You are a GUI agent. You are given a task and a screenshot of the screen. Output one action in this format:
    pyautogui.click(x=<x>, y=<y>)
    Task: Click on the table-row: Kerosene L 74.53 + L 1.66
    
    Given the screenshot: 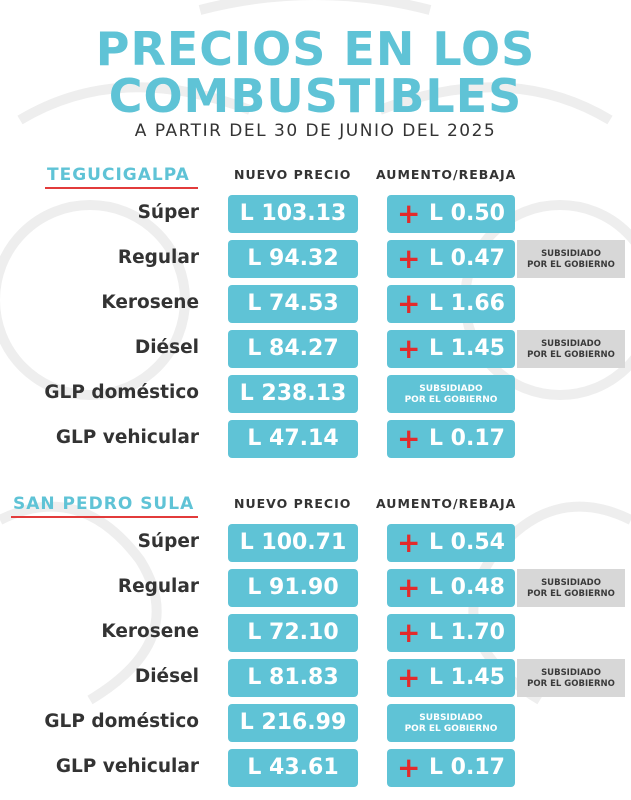 What is the action you would take?
    pyautogui.click(x=315, y=304)
    